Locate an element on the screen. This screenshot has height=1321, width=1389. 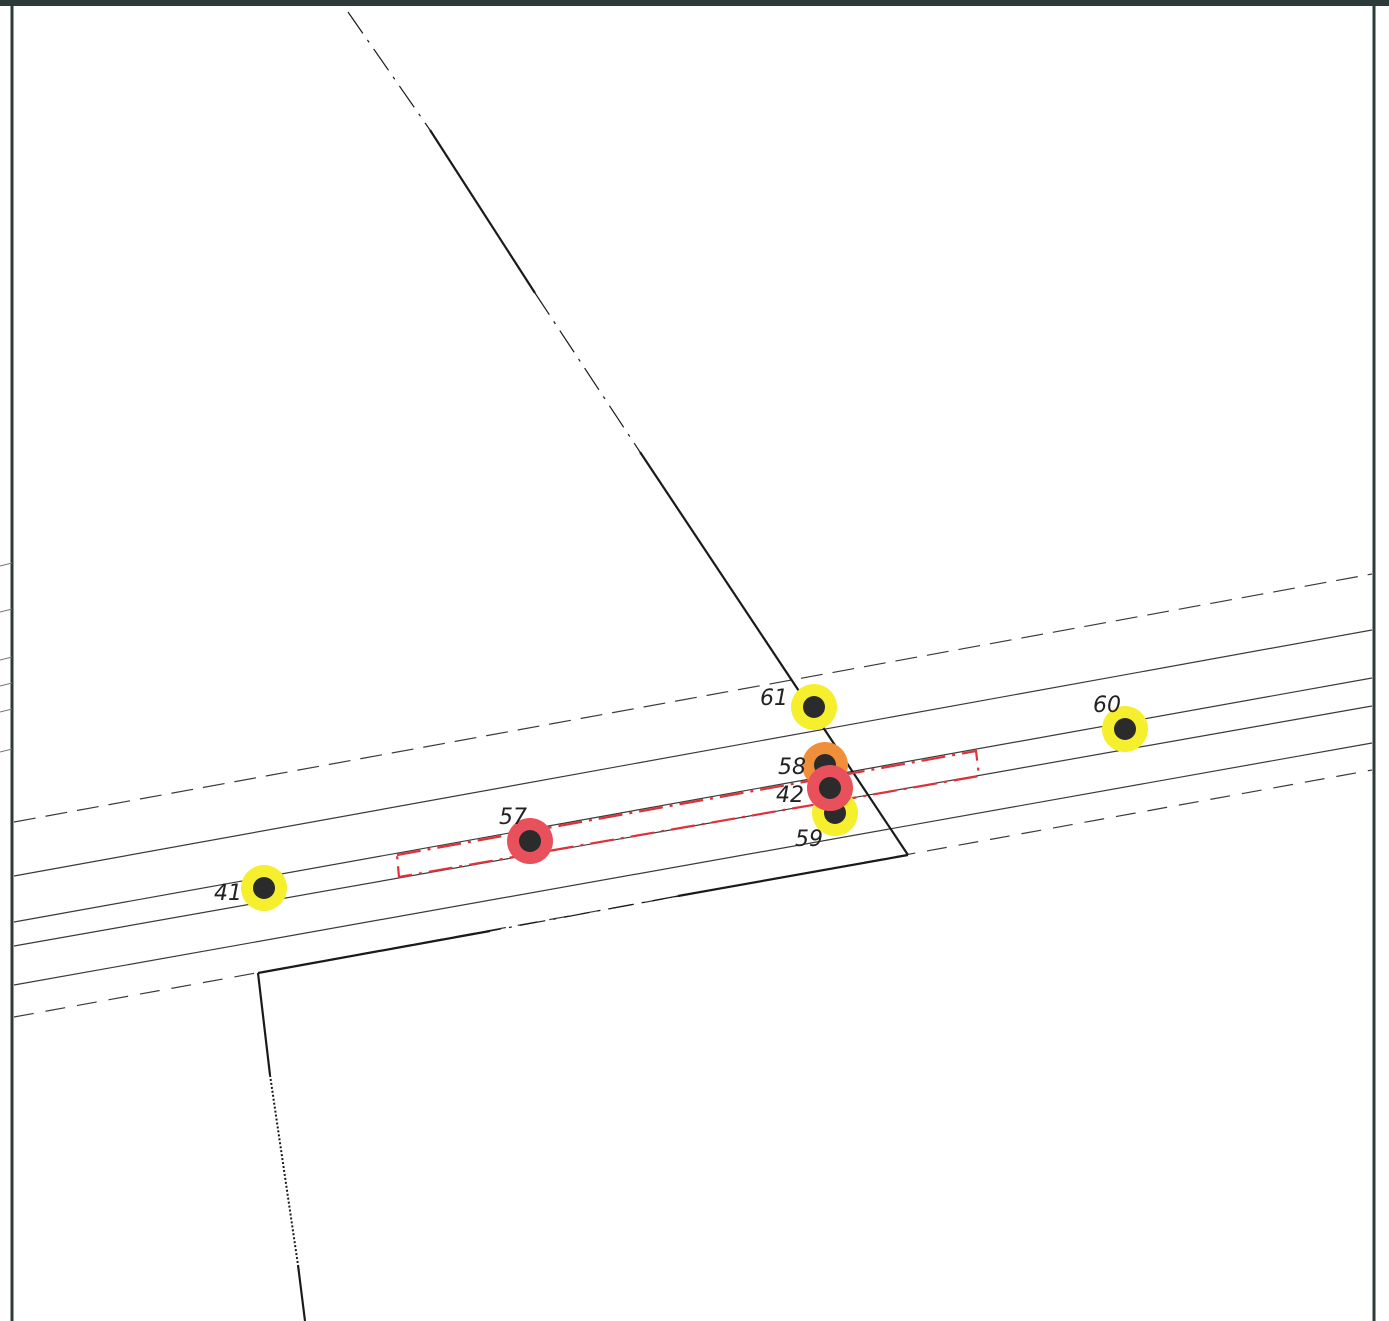
excavation-area-outline is located at coordinates (688, 814).